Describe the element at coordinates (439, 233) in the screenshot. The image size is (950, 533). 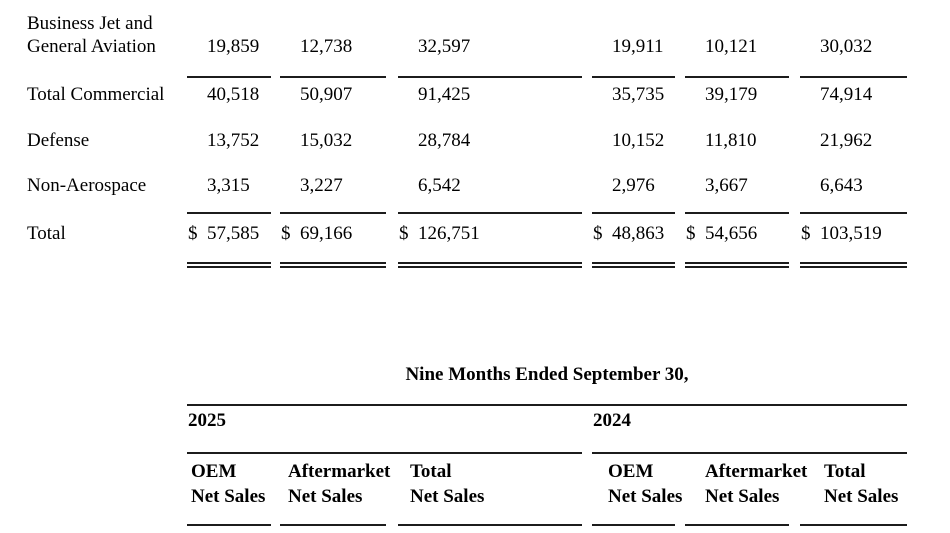
I see `net-sales-value: $126,751` at that location.